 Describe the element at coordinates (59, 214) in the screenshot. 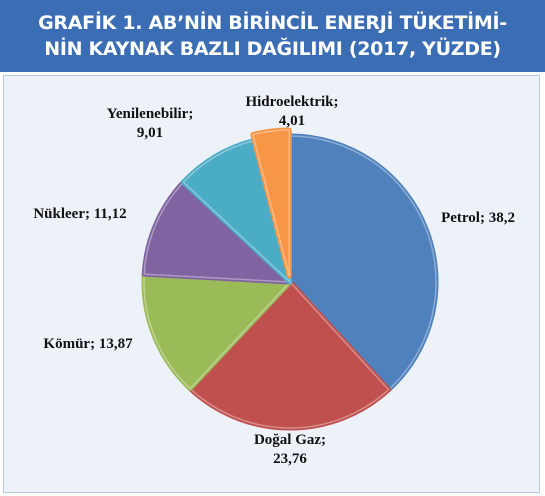

I see `label-name: Nükleer` at that location.